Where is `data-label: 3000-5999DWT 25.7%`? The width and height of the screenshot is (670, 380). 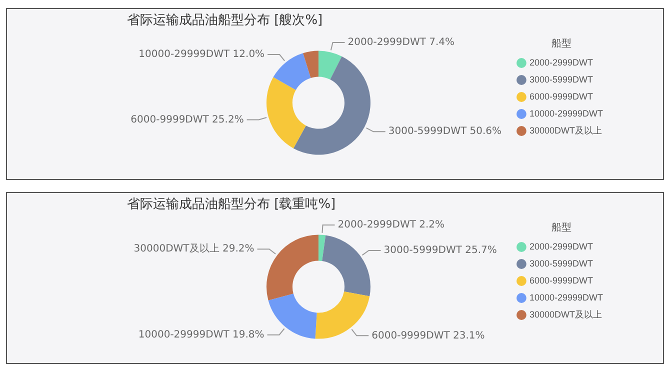
data-label: 3000-5999DWT 25.7% is located at coordinates (440, 250).